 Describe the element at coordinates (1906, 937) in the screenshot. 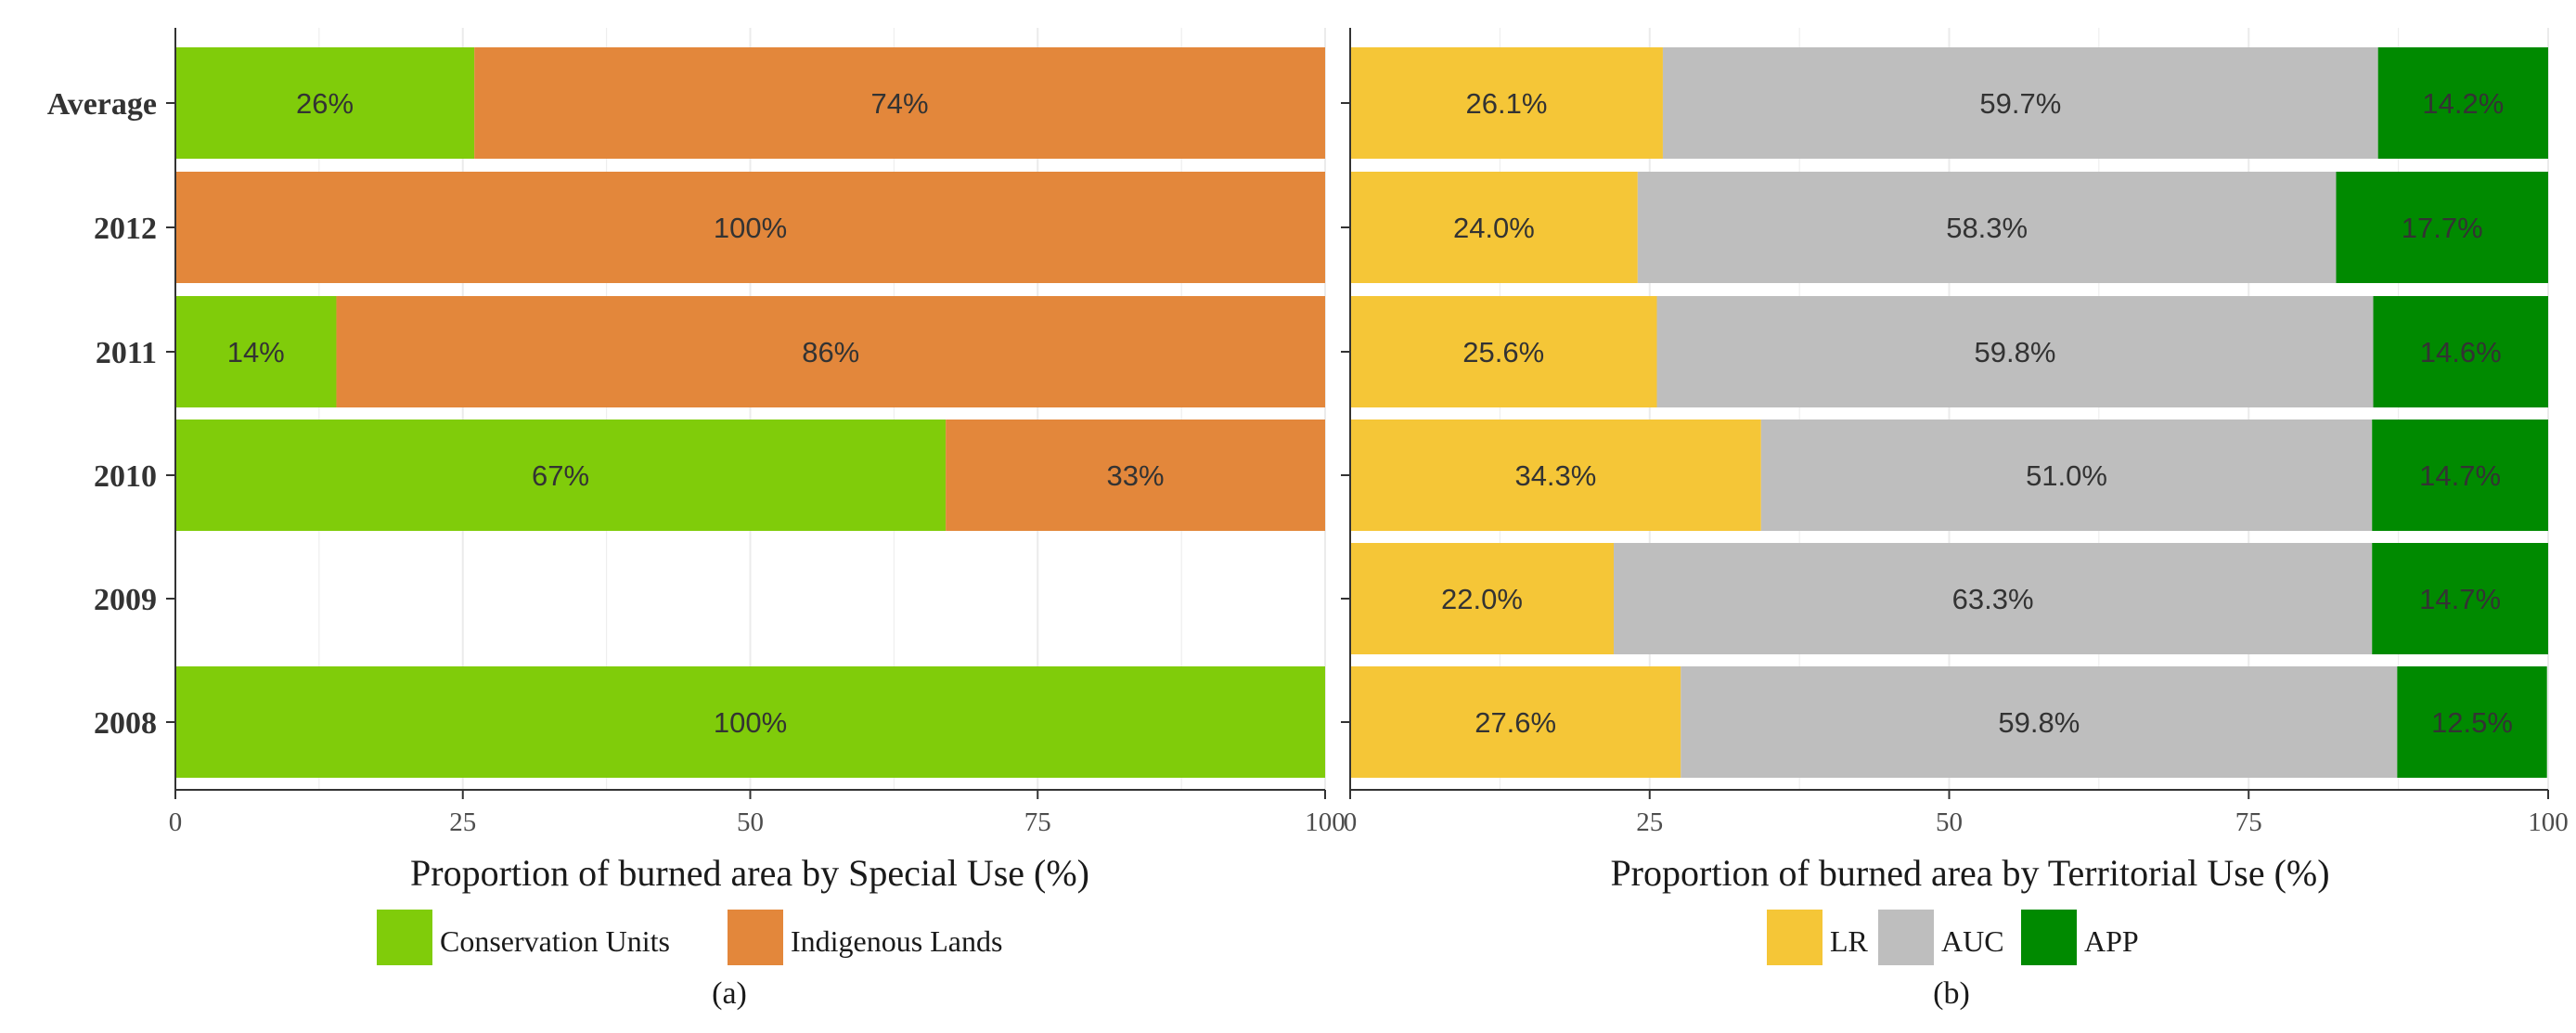

I see `legend-key-auc` at that location.